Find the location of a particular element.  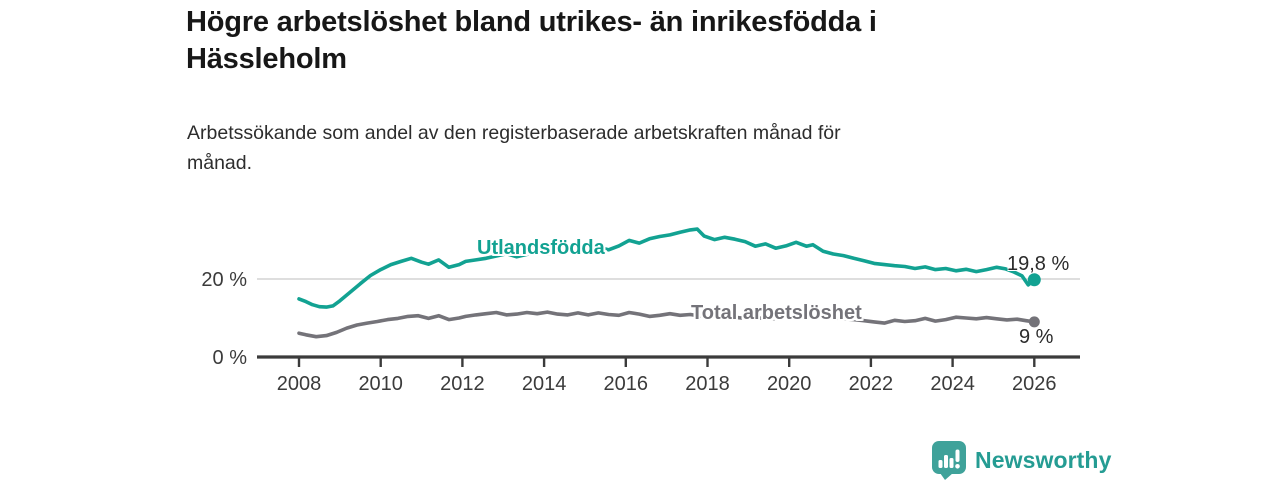

x-axis-tick-label: 2020 is located at coordinates (789, 384).